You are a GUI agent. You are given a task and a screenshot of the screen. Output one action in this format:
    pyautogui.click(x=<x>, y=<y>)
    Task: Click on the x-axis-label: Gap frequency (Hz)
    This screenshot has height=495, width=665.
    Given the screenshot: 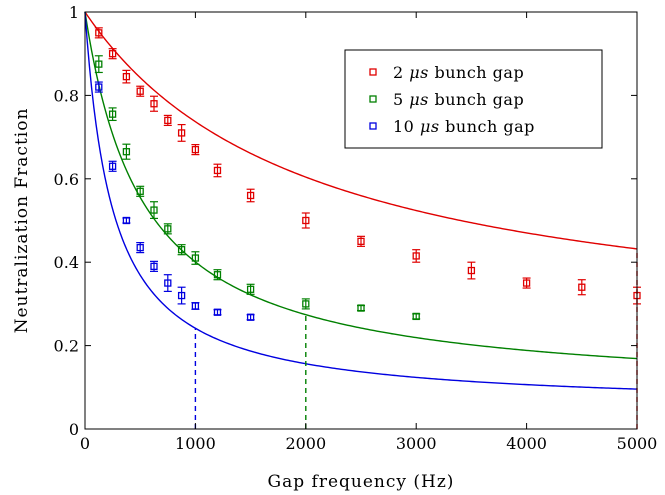 What is the action you would take?
    pyautogui.click(x=361, y=482)
    